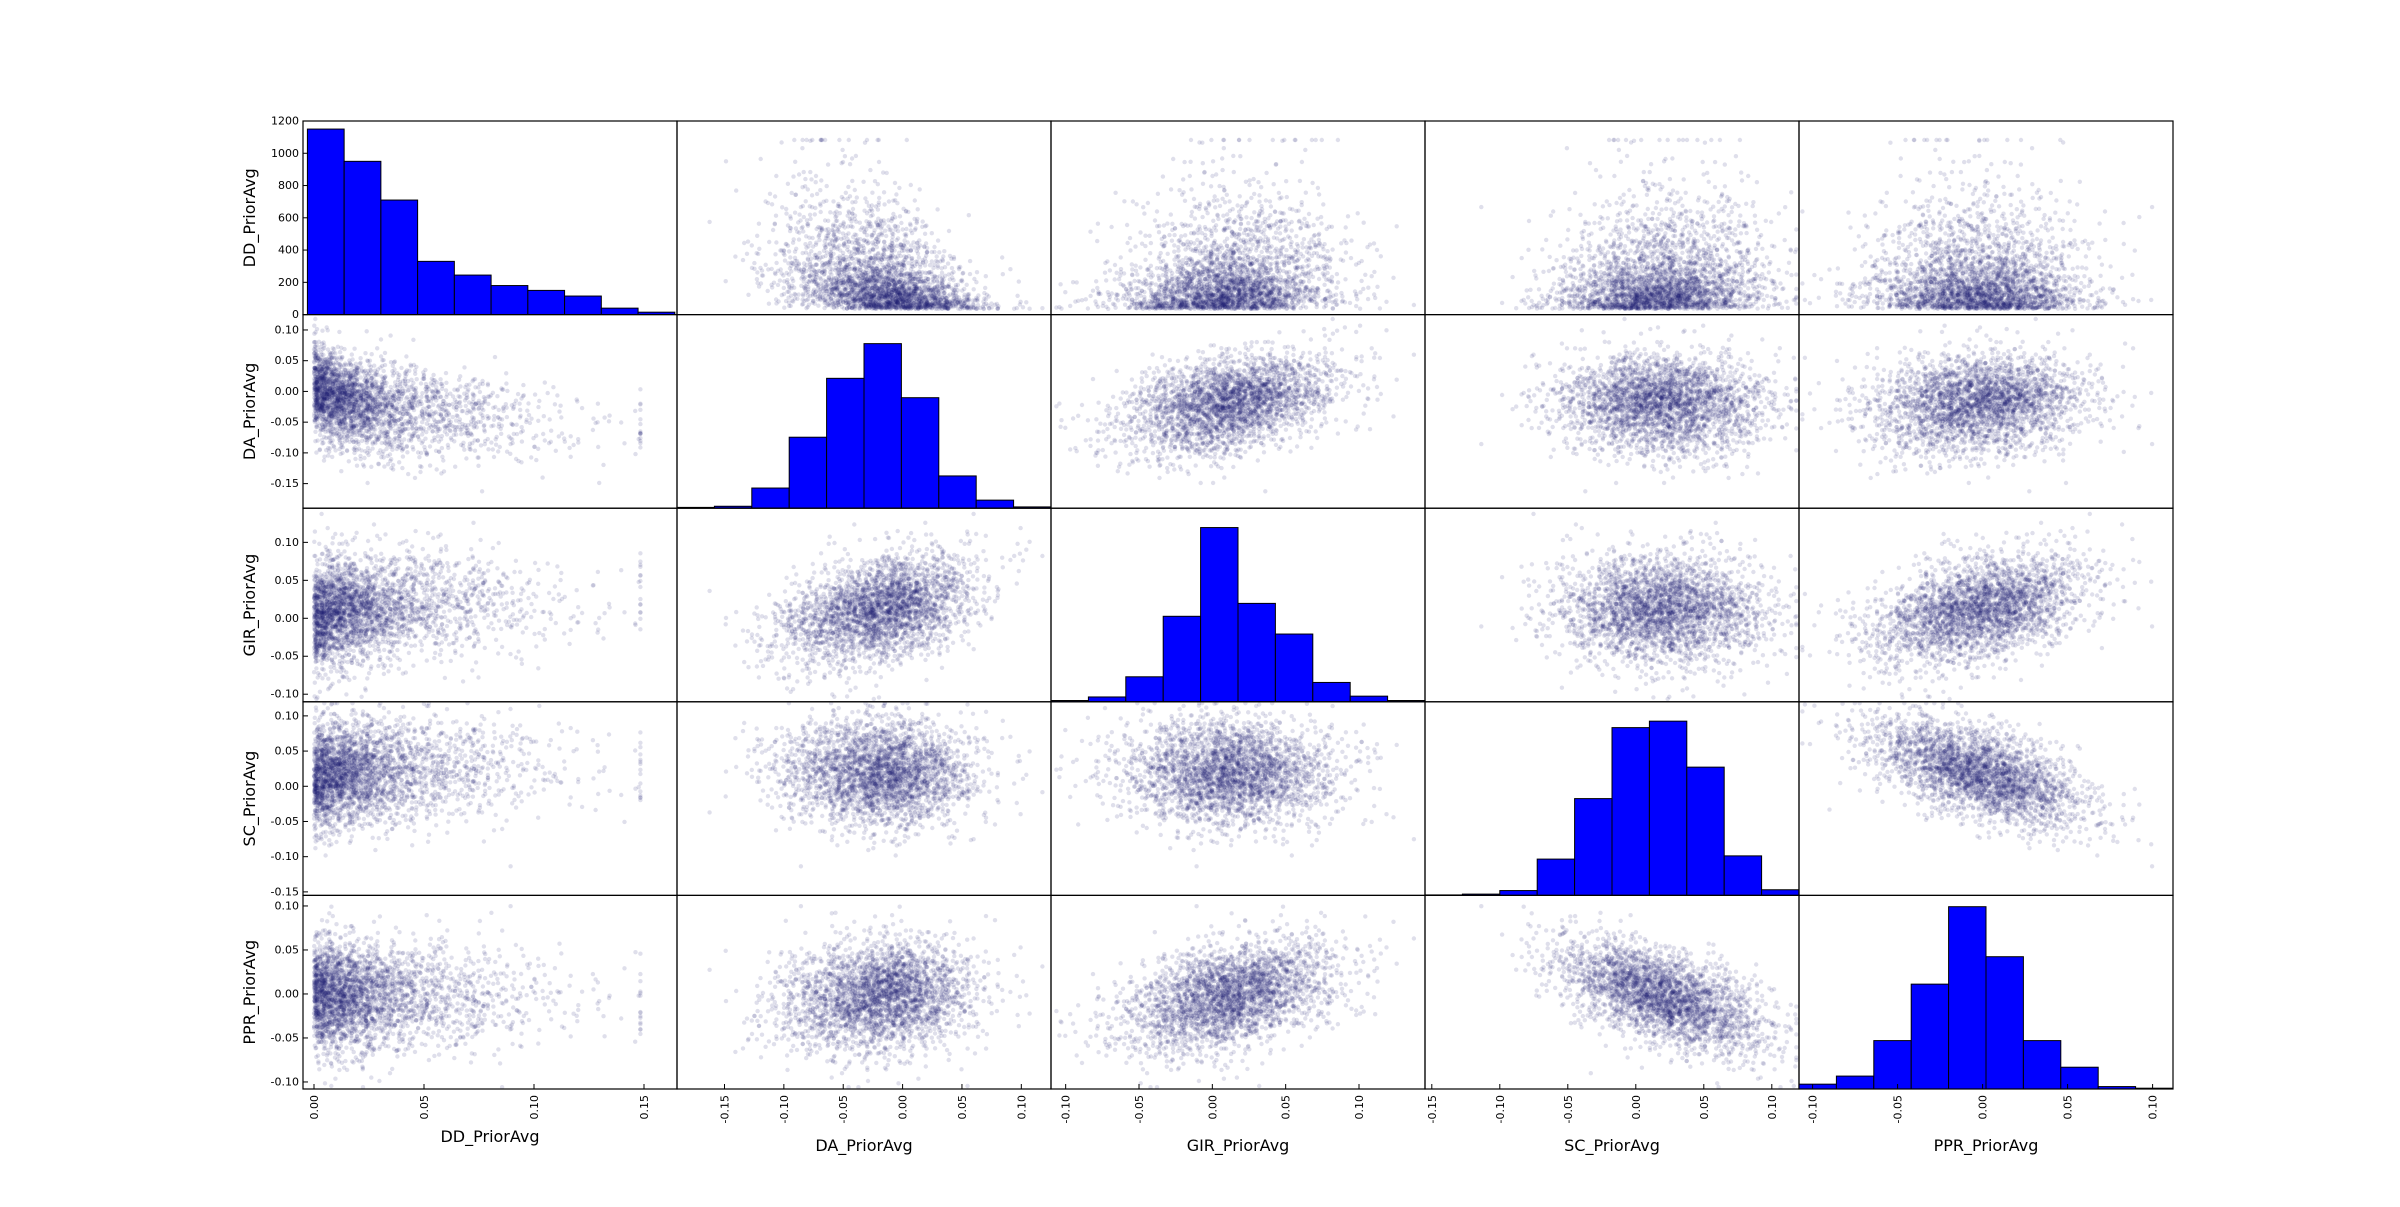 The height and width of the screenshot is (1207, 2400). Describe the element at coordinates (1238, 218) in the screenshot. I see `panel-DD_PriorAvg-vs-GIR_PriorAvg` at that location.